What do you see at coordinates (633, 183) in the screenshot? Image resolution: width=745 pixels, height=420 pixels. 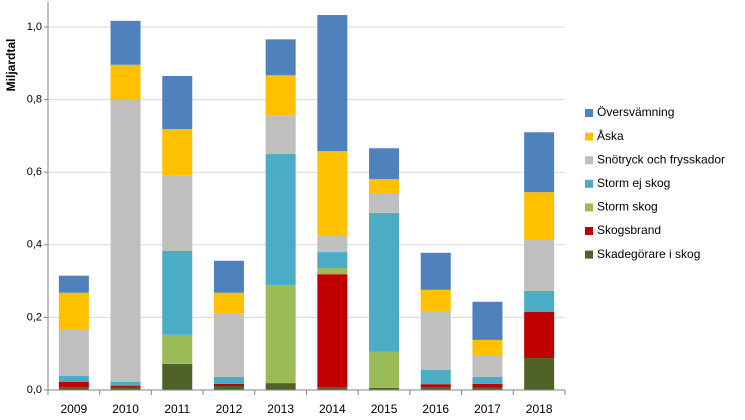 I see `legend-label: Storm ej skog` at bounding box center [633, 183].